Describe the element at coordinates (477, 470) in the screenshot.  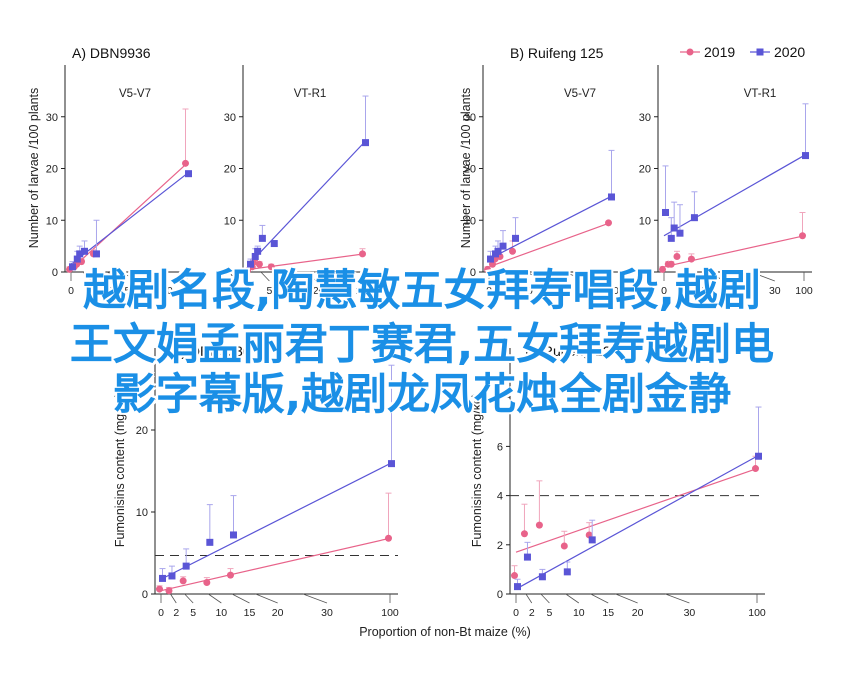
I see `y-axis-label: Fumonisins content (mg/kg)` at that location.